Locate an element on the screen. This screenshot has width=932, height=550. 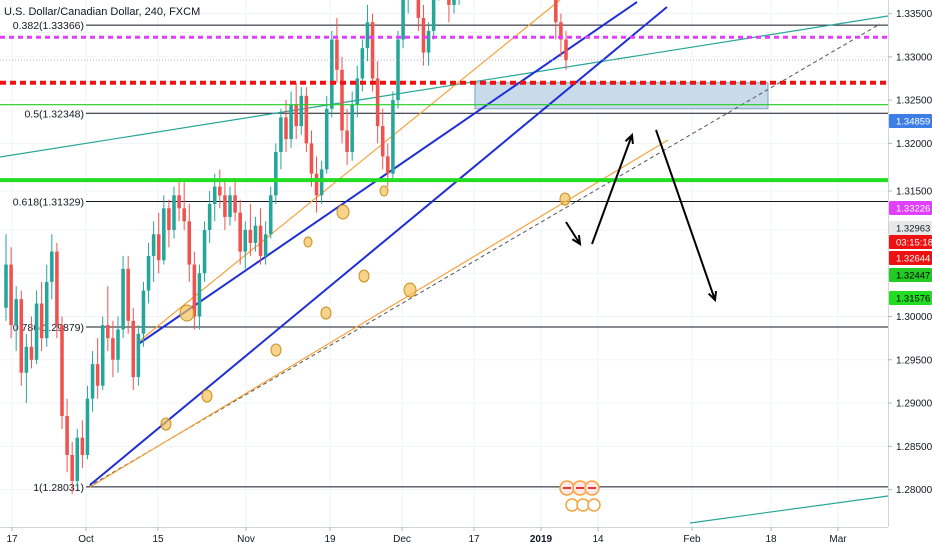
y-tick-label: 1.28000 is located at coordinates (914, 490).